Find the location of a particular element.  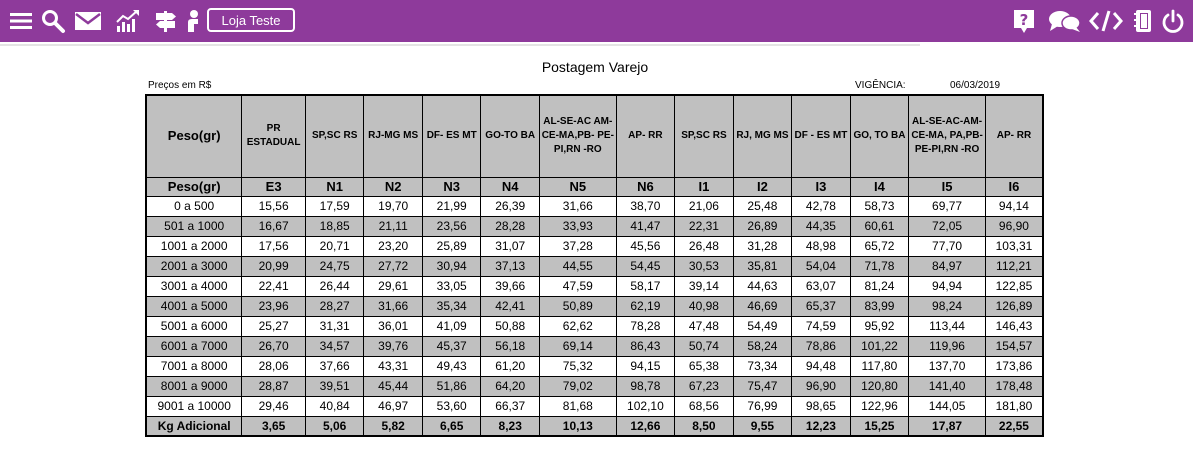

price-cell: 37,13 is located at coordinates (510, 266).